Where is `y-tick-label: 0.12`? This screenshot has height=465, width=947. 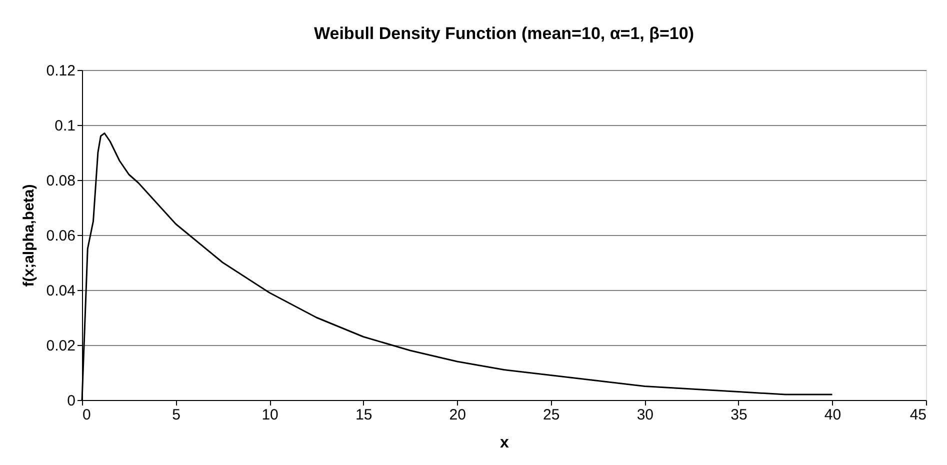 y-tick-label: 0.12 is located at coordinates (61, 71).